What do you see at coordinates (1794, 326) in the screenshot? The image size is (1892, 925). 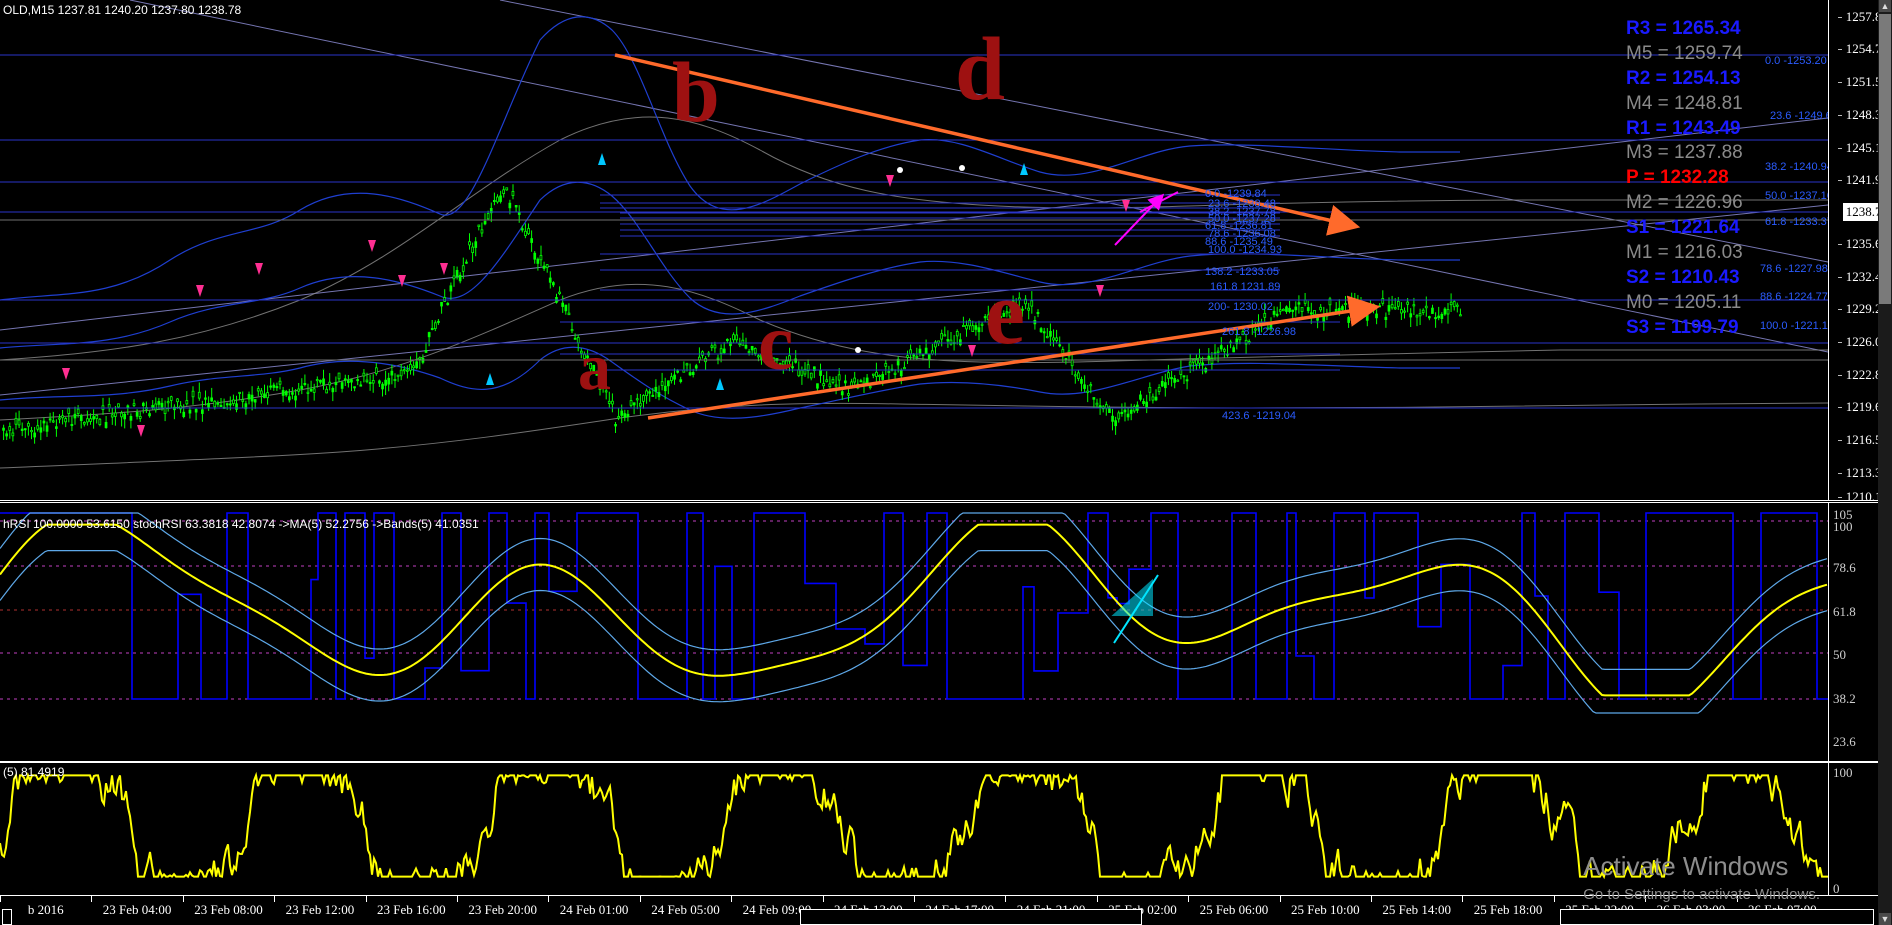 I see `fib-label-right: 100.0 -1221.12` at bounding box center [1794, 326].